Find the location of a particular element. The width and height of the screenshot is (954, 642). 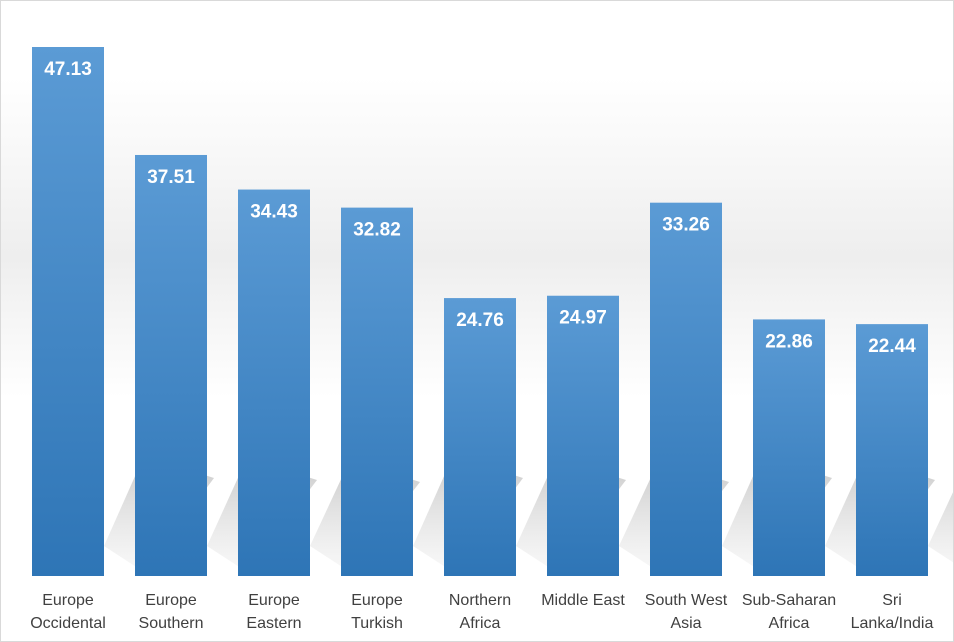

data-label: 33.26 is located at coordinates (686, 225).